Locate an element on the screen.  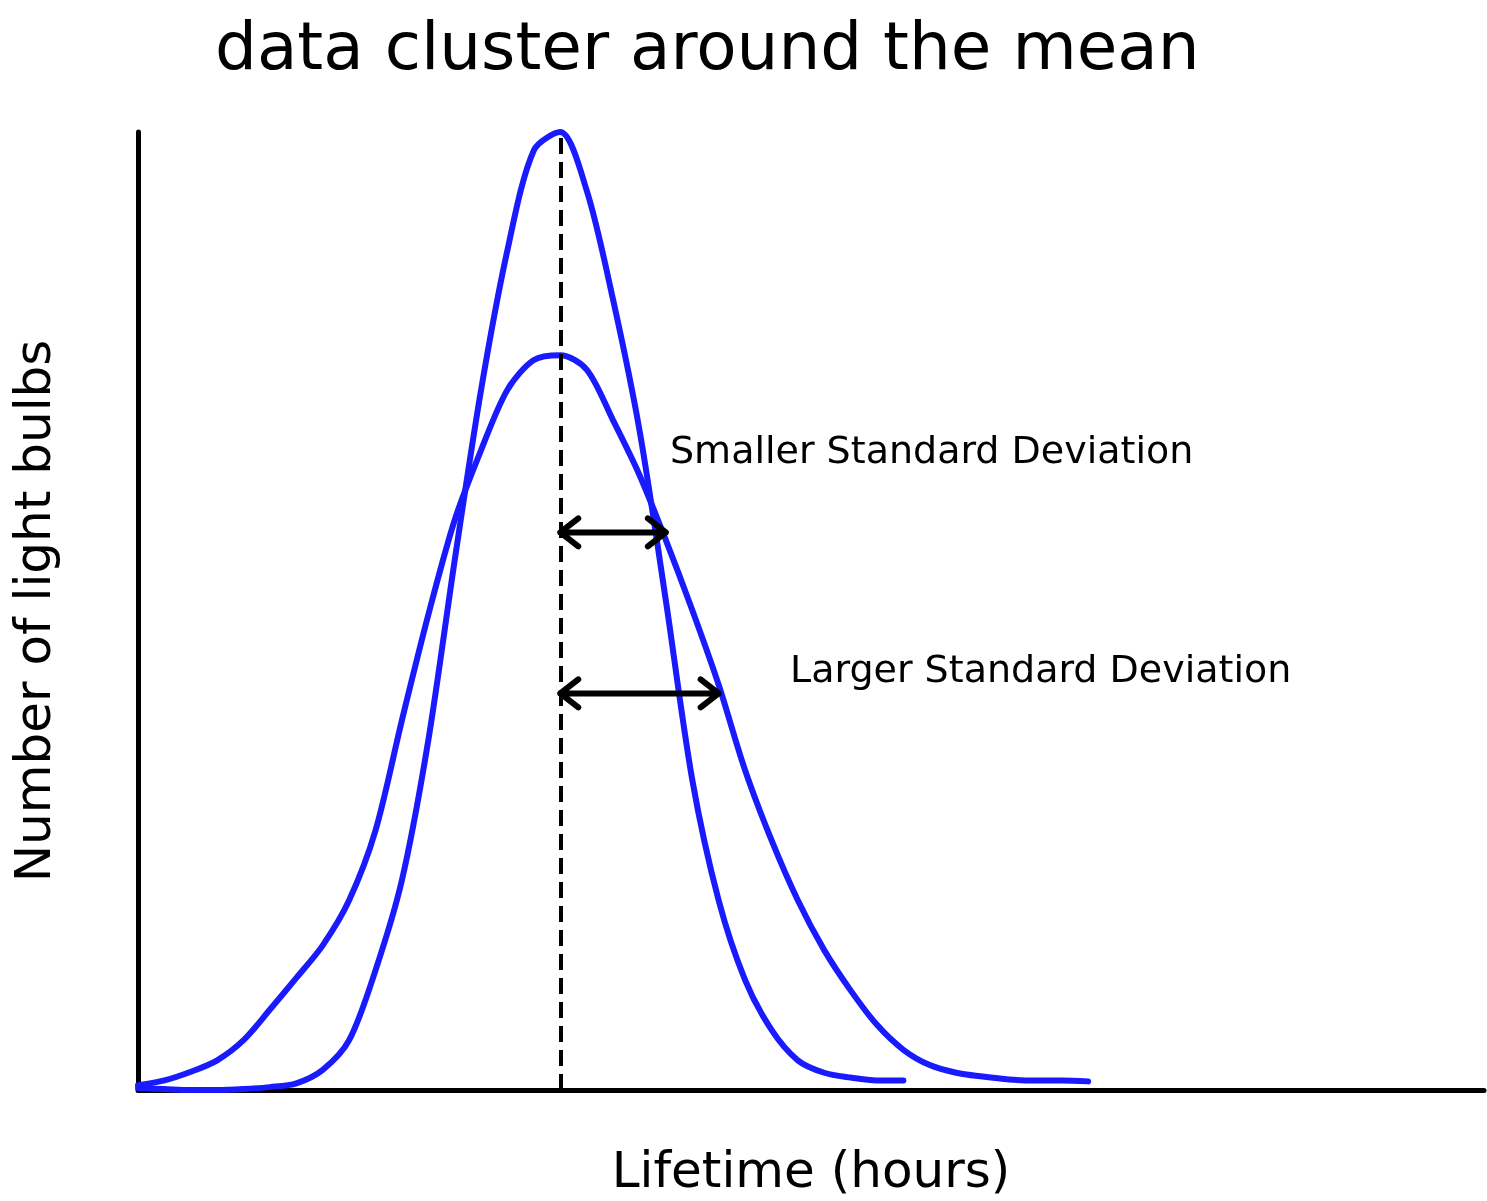
annotation: Larger Standard Deviation is located at coordinates (1041, 669).